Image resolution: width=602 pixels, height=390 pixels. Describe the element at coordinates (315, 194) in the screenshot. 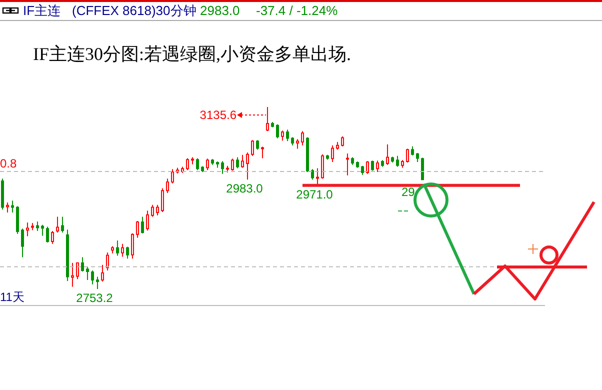

I see `annotation: 2971.0` at that location.